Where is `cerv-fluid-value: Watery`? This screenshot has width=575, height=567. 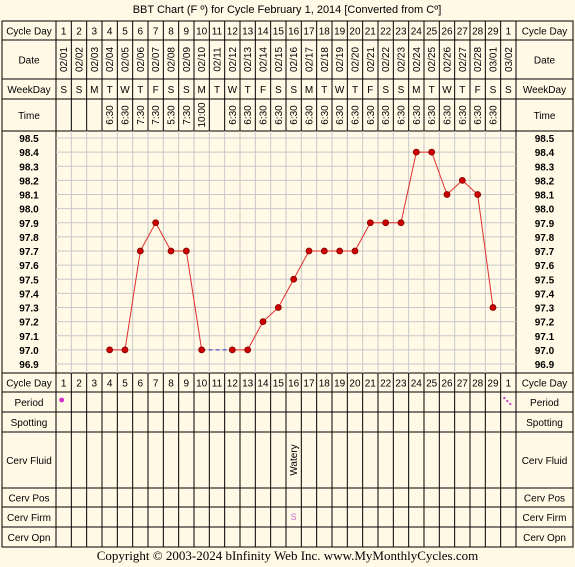 cerv-fluid-value: Watery is located at coordinates (294, 459).